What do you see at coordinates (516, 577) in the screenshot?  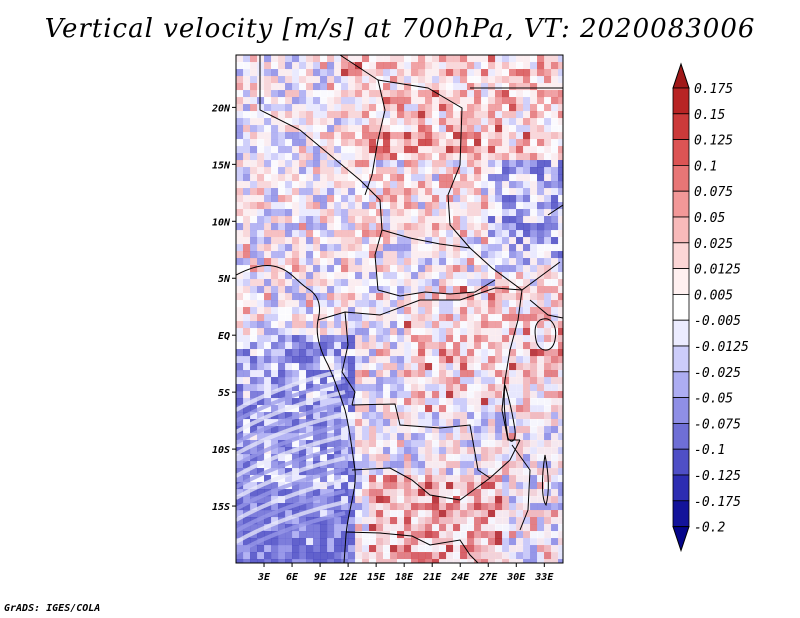 I see `lon-tick-label: 30E` at bounding box center [516, 577].